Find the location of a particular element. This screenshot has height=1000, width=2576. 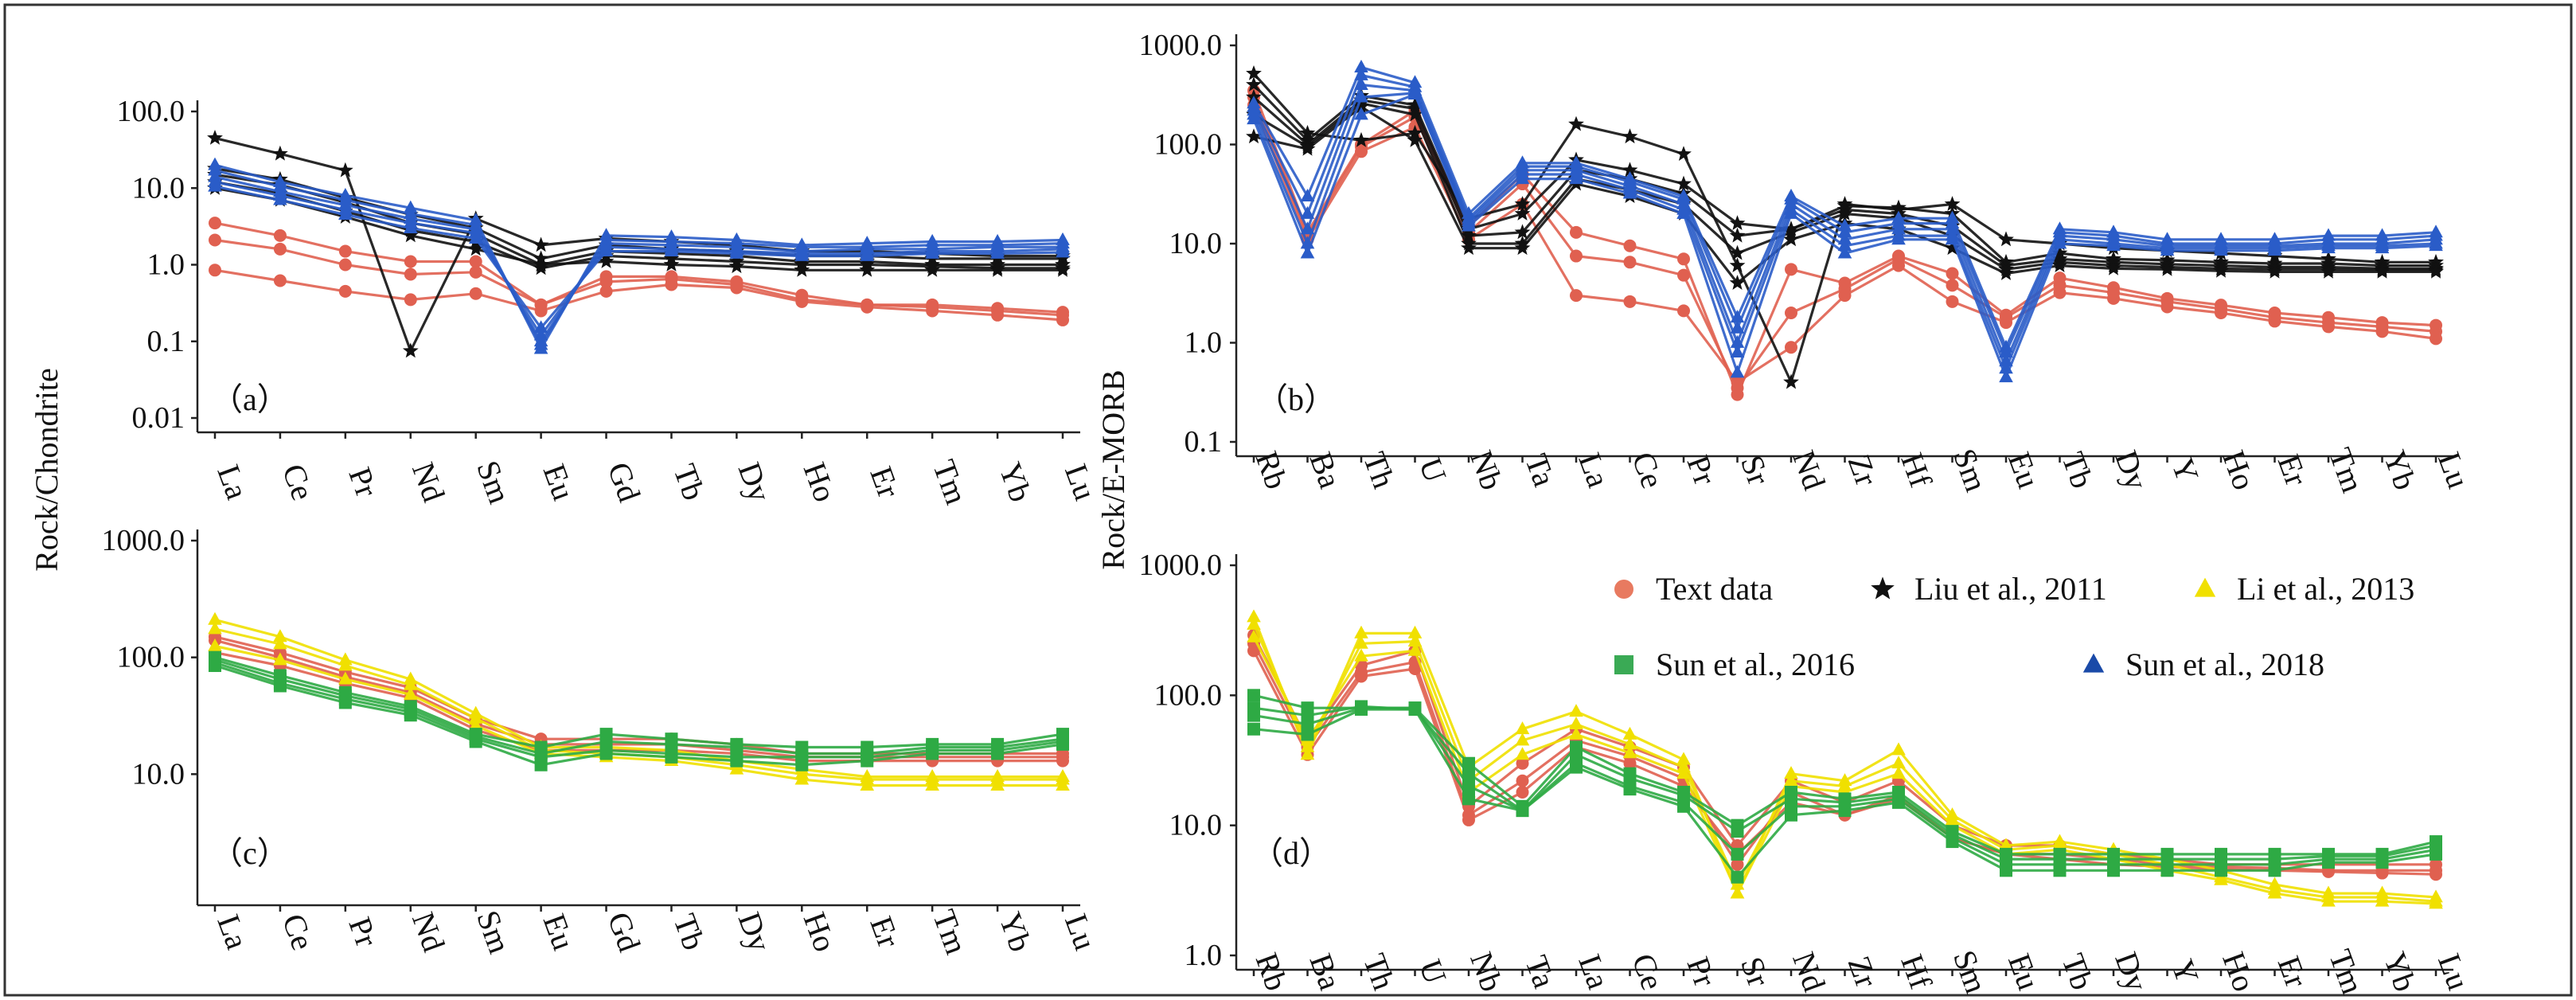

category-label-c: Nd is located at coordinates (428, 932).